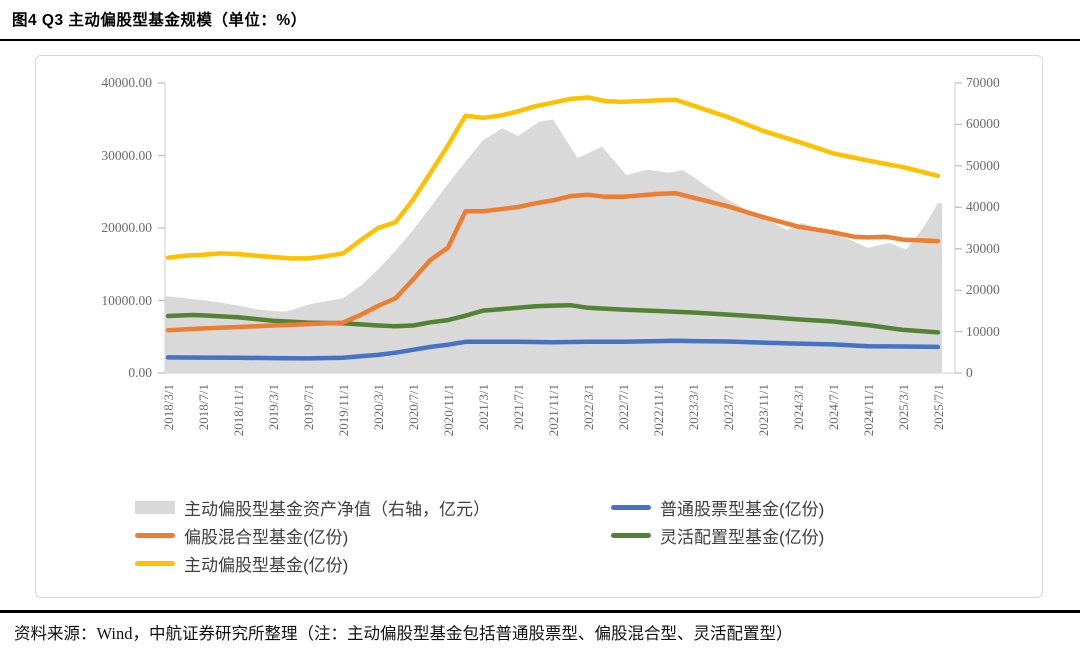 The width and height of the screenshot is (1080, 649). I want to click on right-axis-tick-label: 0, so click(969, 372).